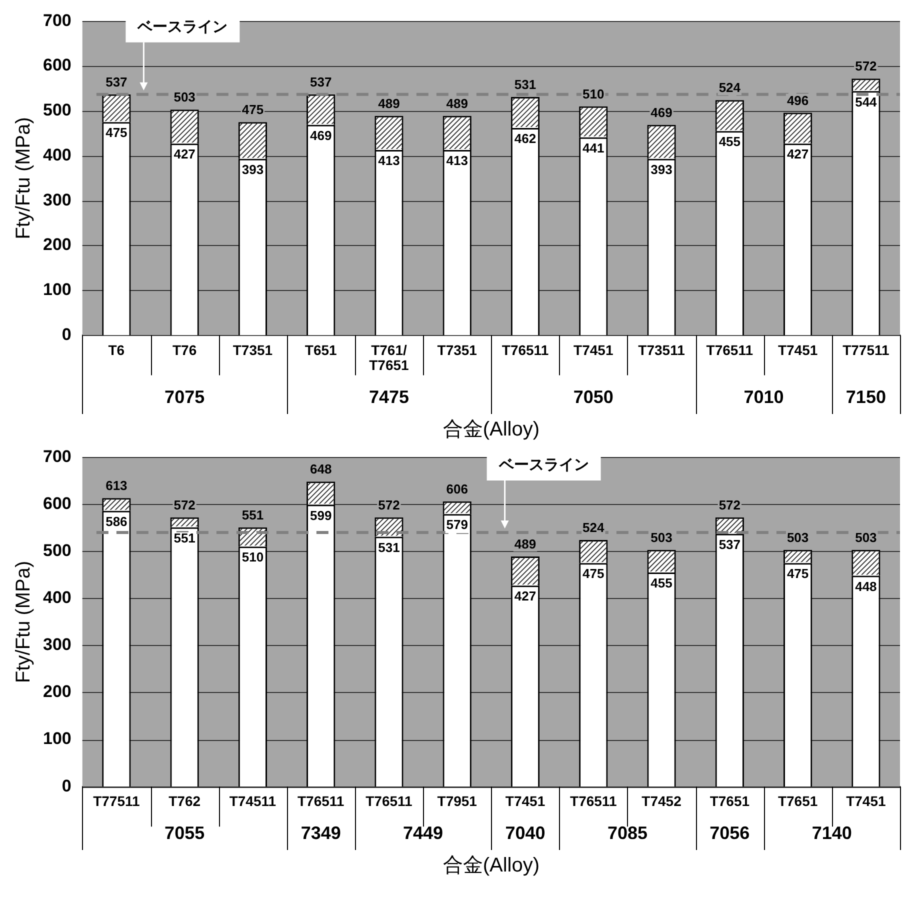 The image size is (912, 899). What do you see at coordinates (184, 350) in the screenshot?
I see `x-tick-label: T76` at bounding box center [184, 350].